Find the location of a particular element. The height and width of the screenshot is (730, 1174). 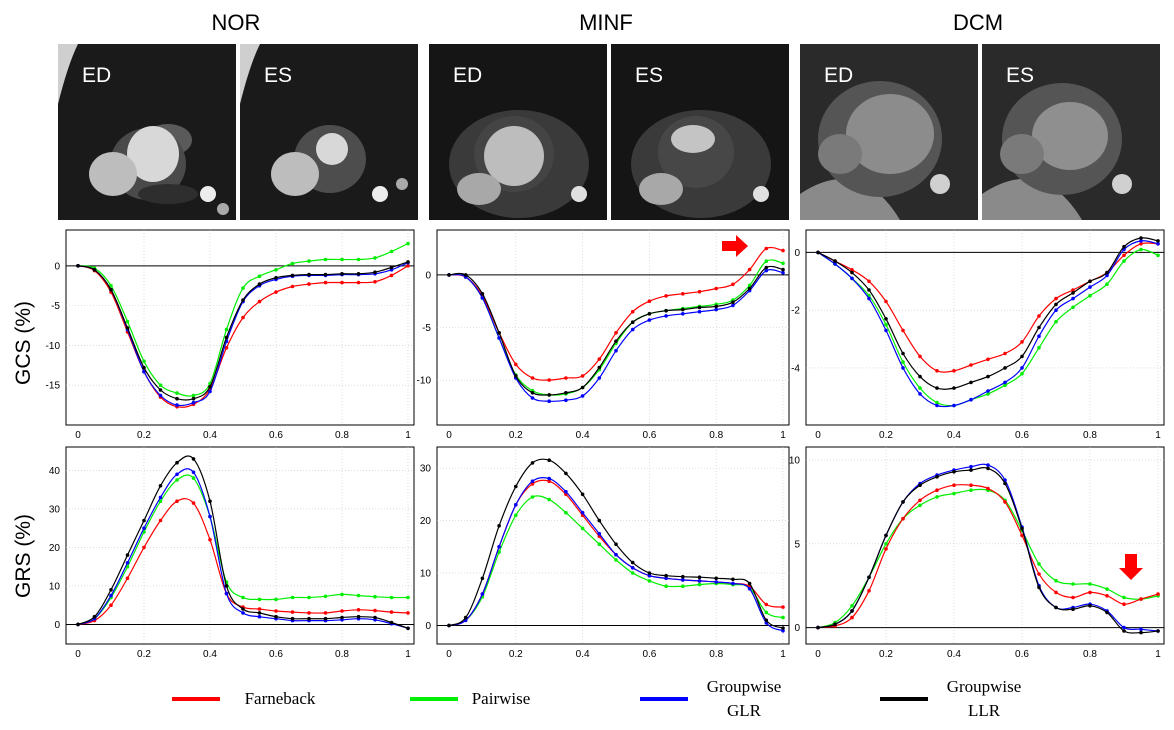

annotation-arrow-down-icon is located at coordinates (1131, 567).